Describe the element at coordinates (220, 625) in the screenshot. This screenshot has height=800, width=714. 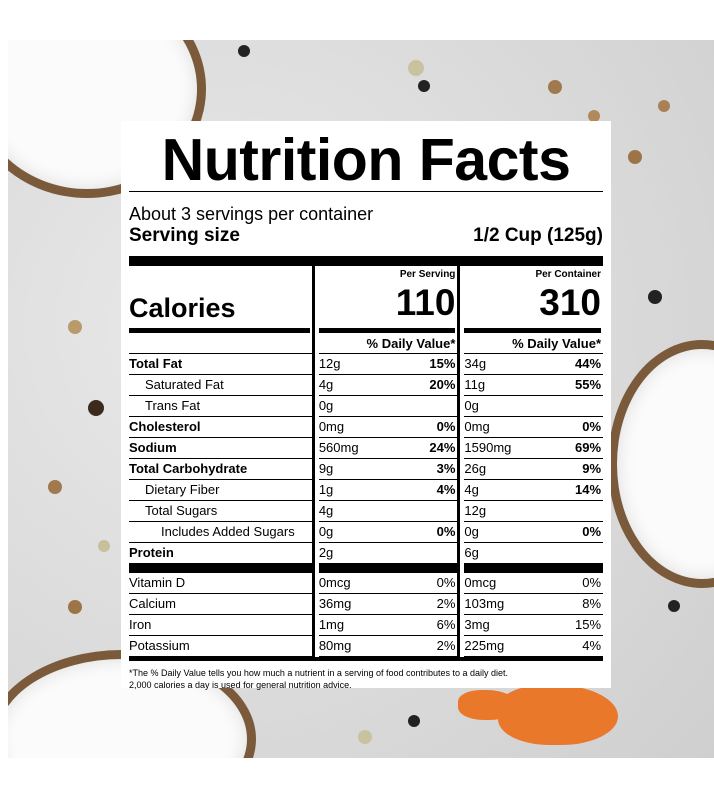
I see `mineral-name-row: Iron` at that location.